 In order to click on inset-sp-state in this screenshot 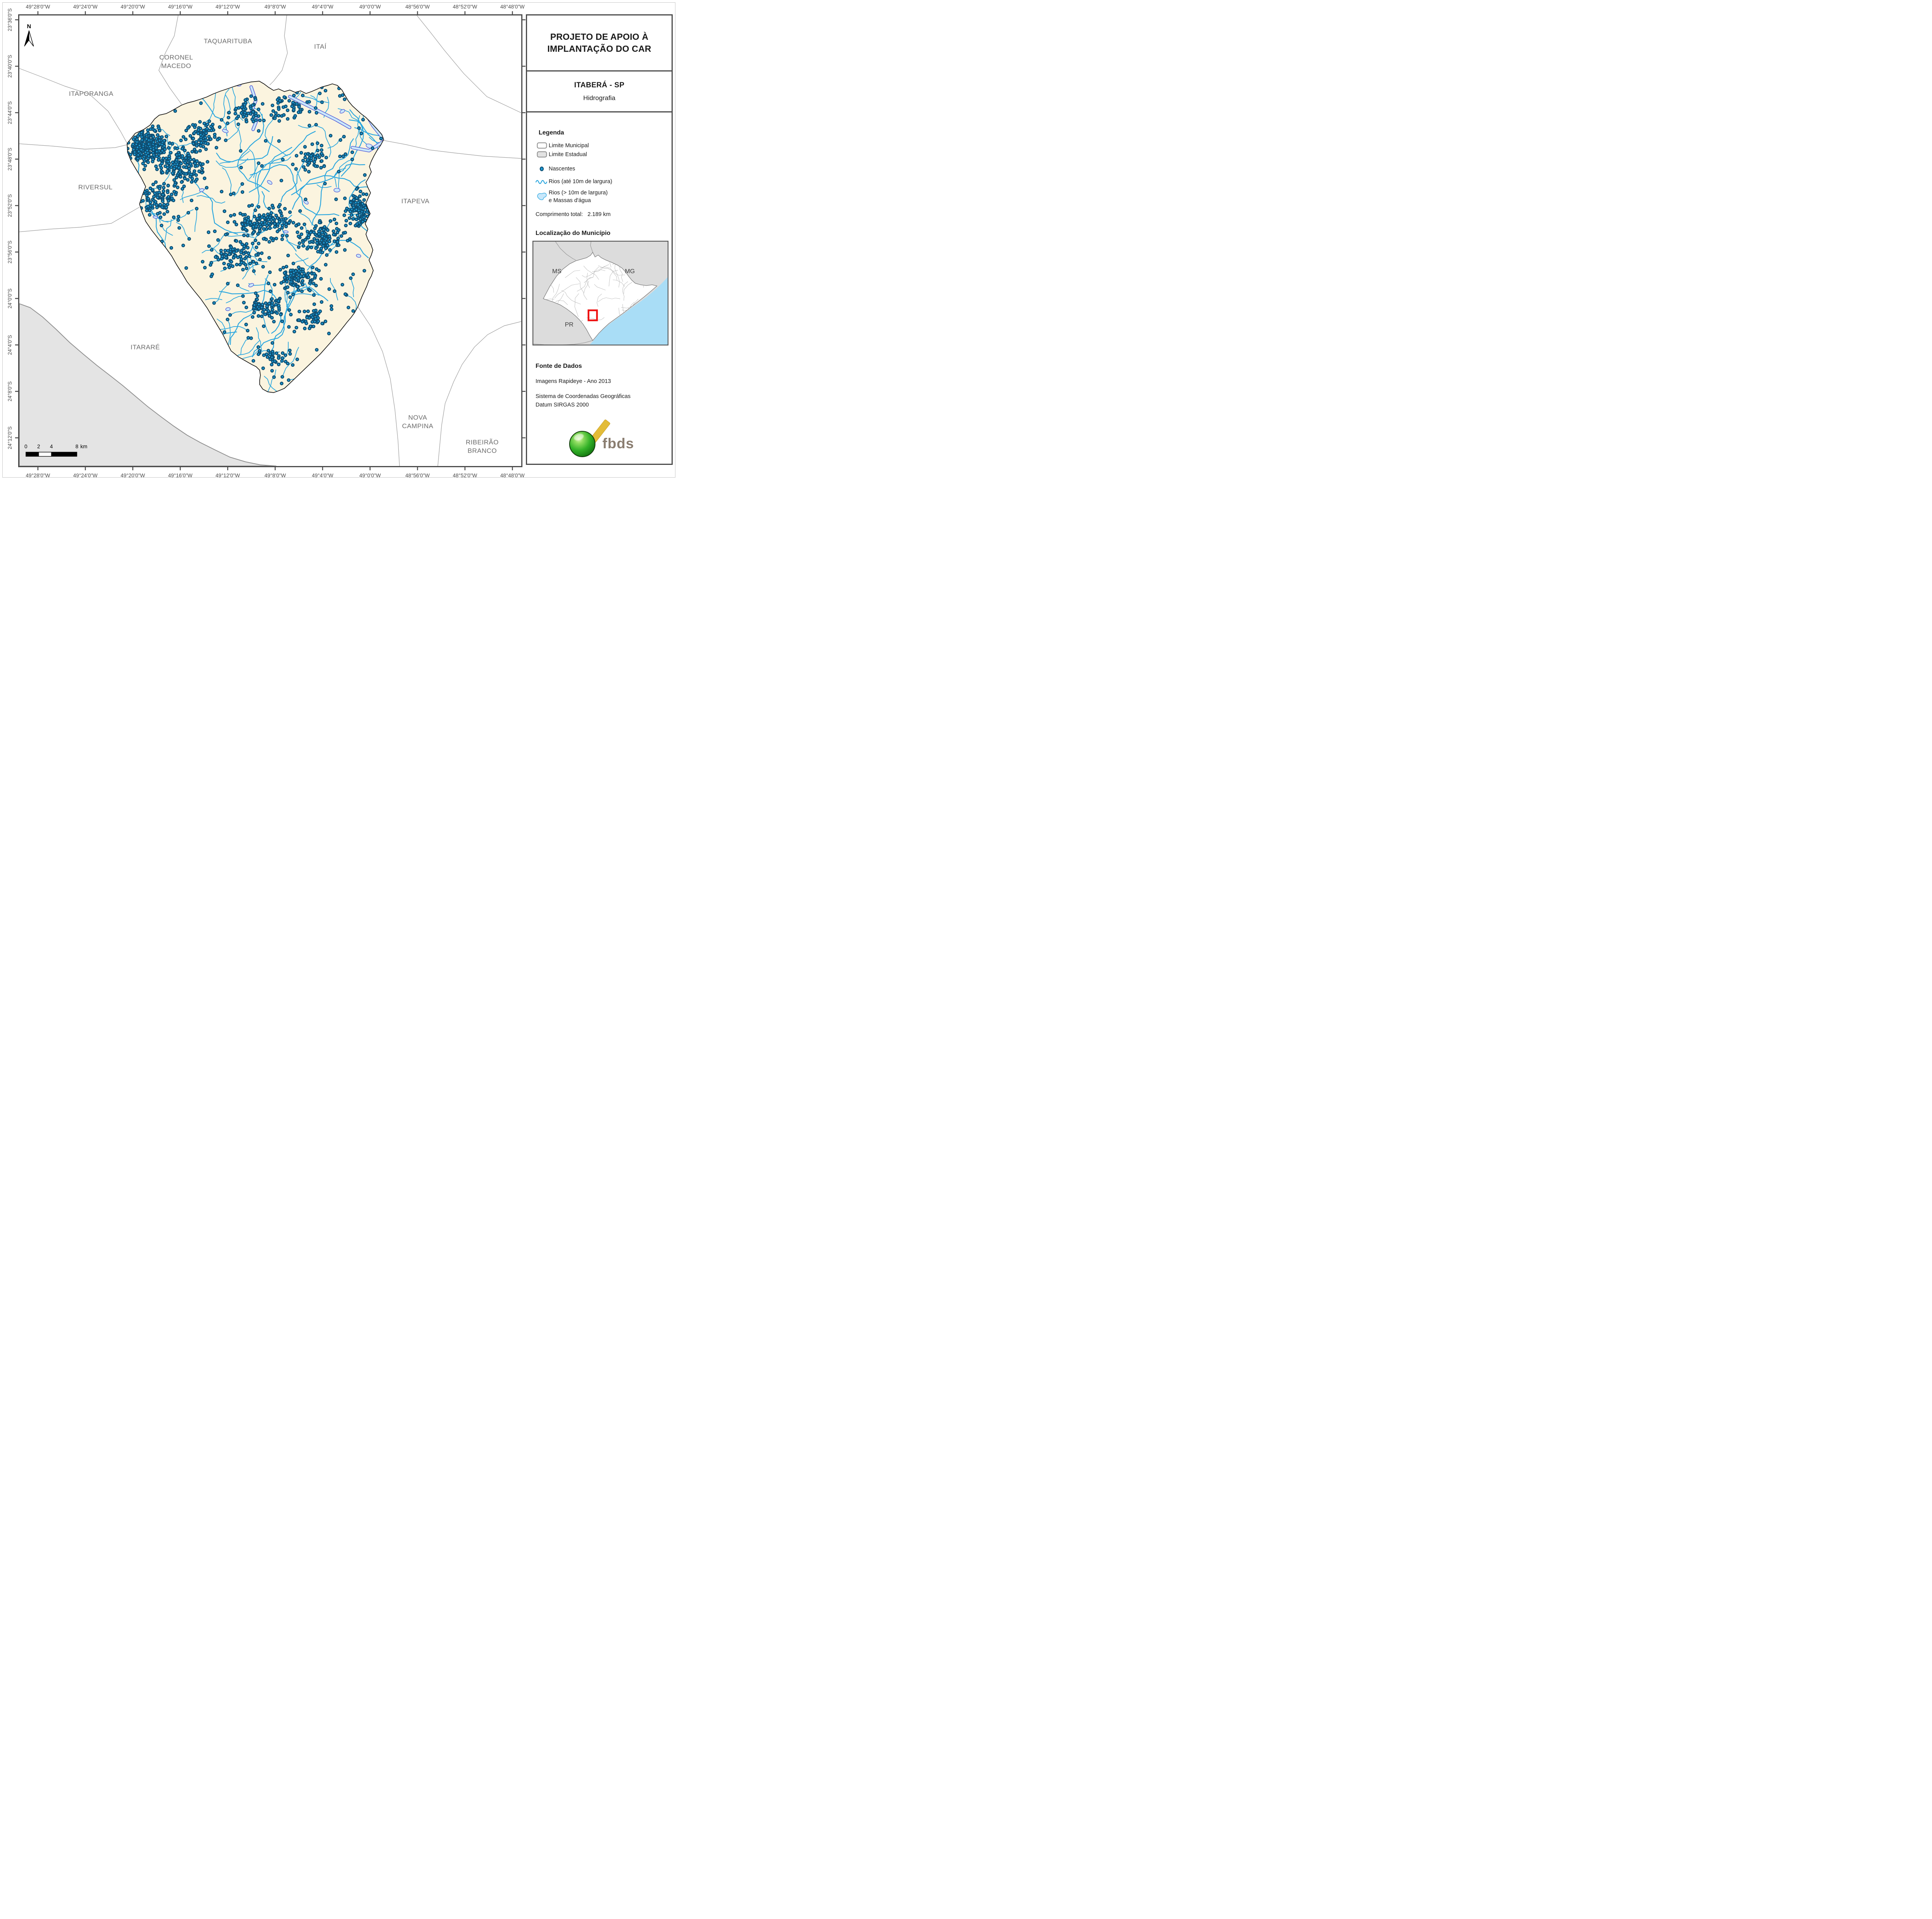, I will do `click(600, 296)`.